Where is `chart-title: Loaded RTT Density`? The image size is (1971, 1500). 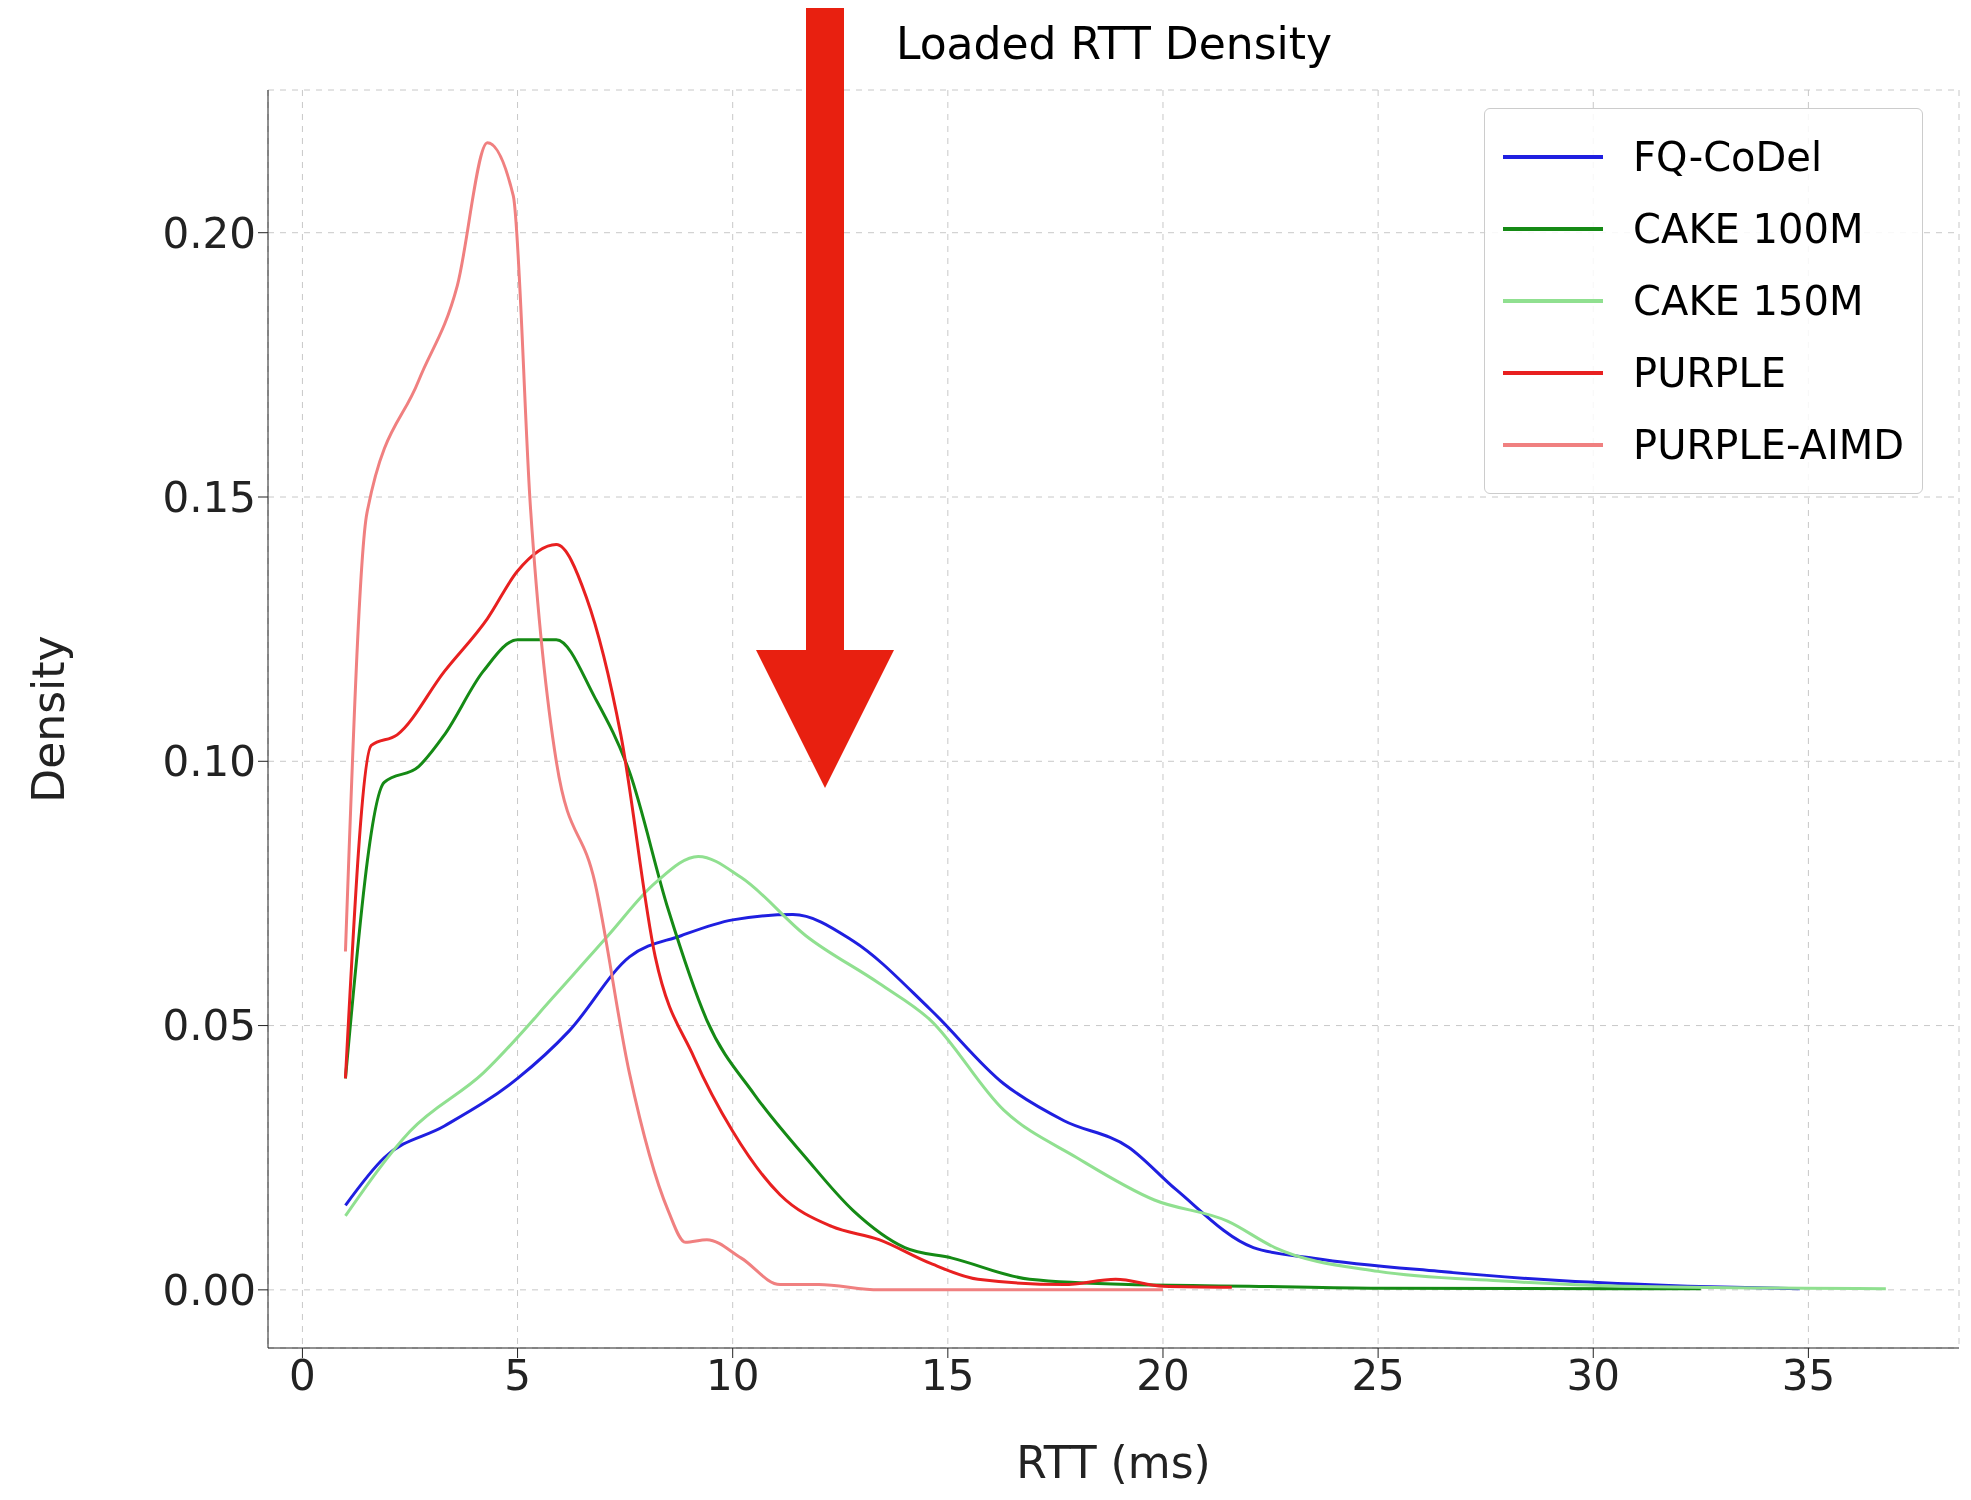
chart-title: Loaded RTT Density is located at coordinates (1114, 43).